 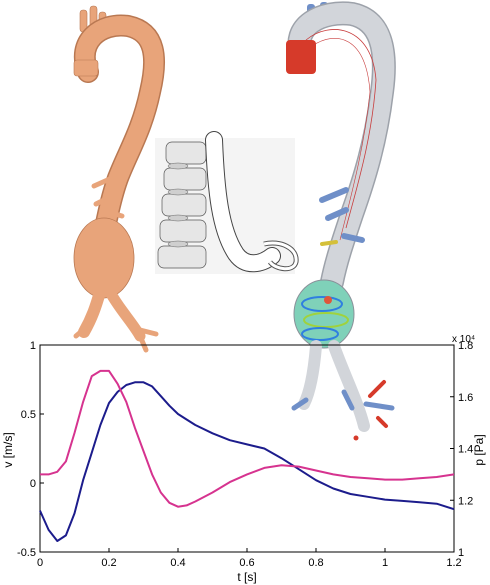 What do you see at coordinates (246, 577) in the screenshot?
I see `x-axis-label: t [s]` at bounding box center [246, 577].